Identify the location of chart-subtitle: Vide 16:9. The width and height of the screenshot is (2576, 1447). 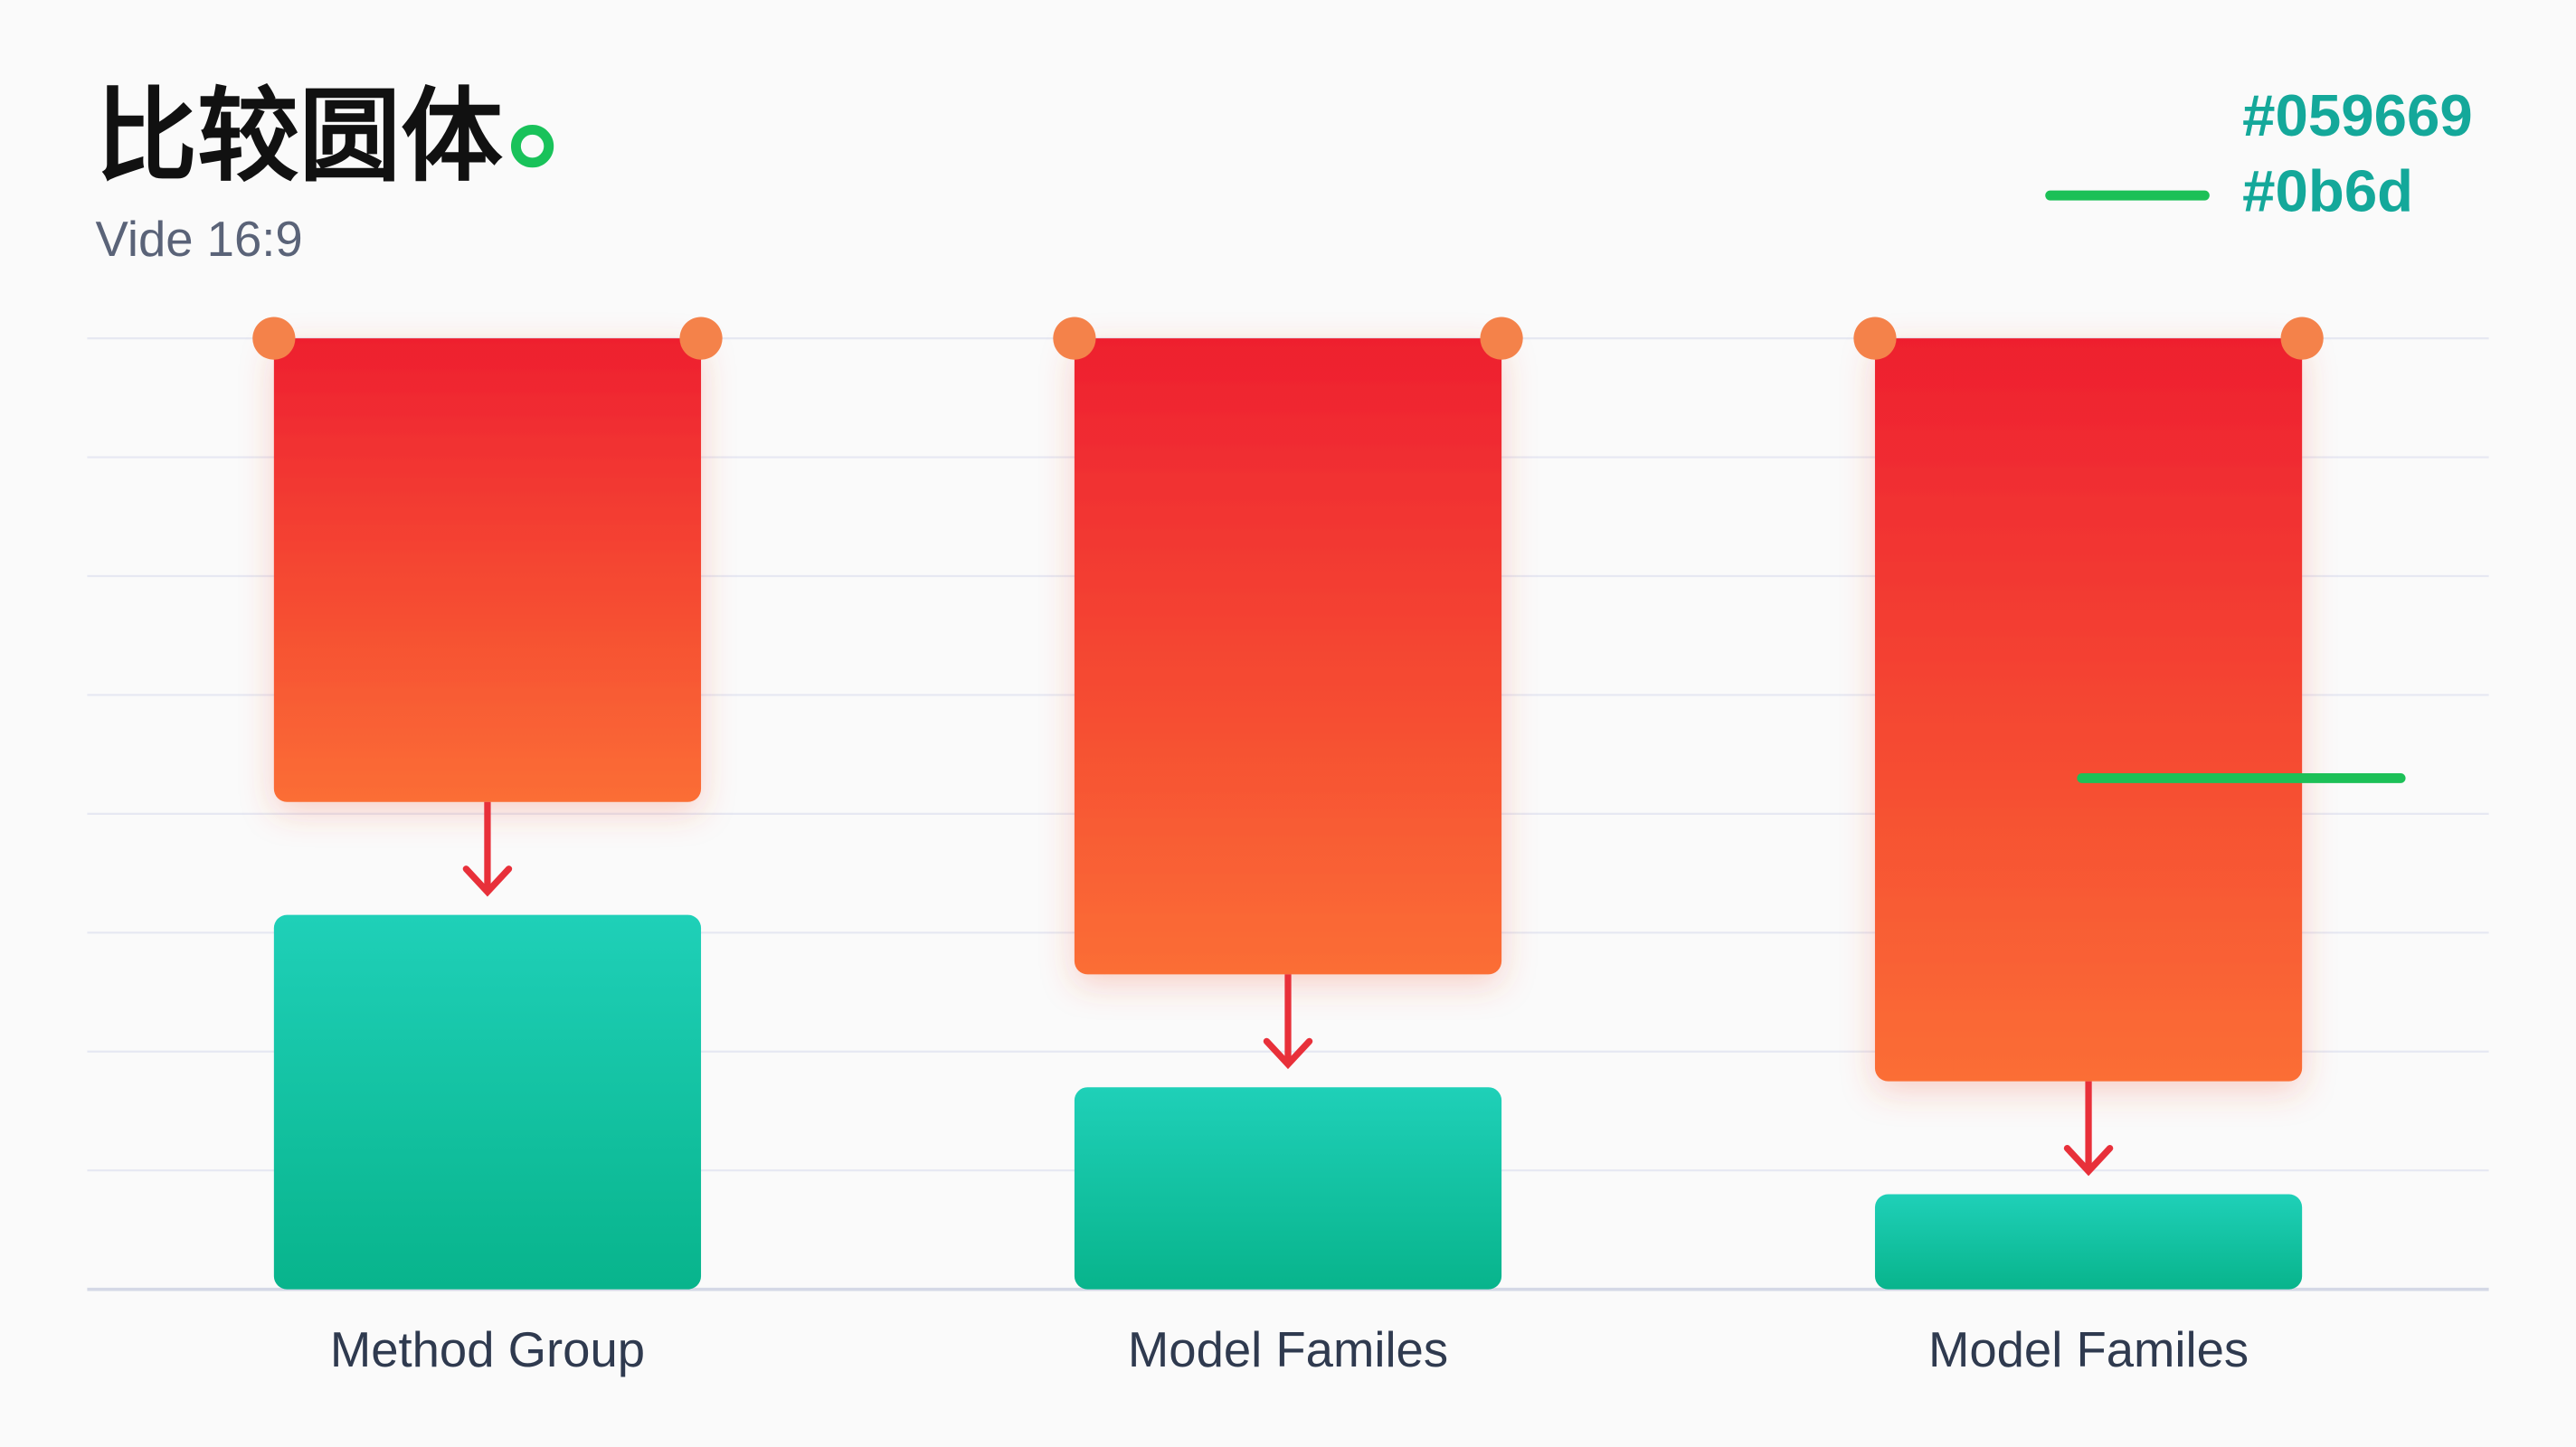
(198, 239).